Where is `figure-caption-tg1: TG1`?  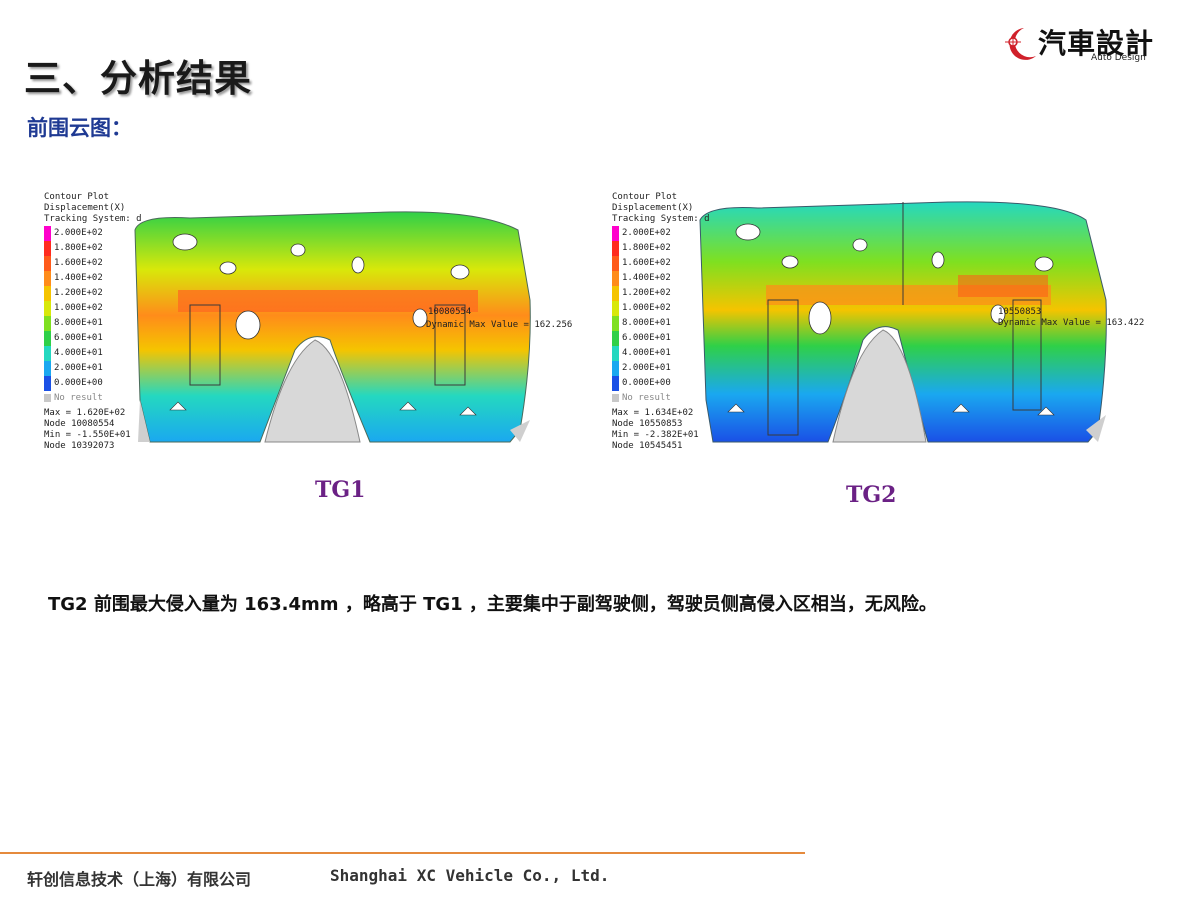
figure-caption-tg1: TG1 is located at coordinates (340, 490).